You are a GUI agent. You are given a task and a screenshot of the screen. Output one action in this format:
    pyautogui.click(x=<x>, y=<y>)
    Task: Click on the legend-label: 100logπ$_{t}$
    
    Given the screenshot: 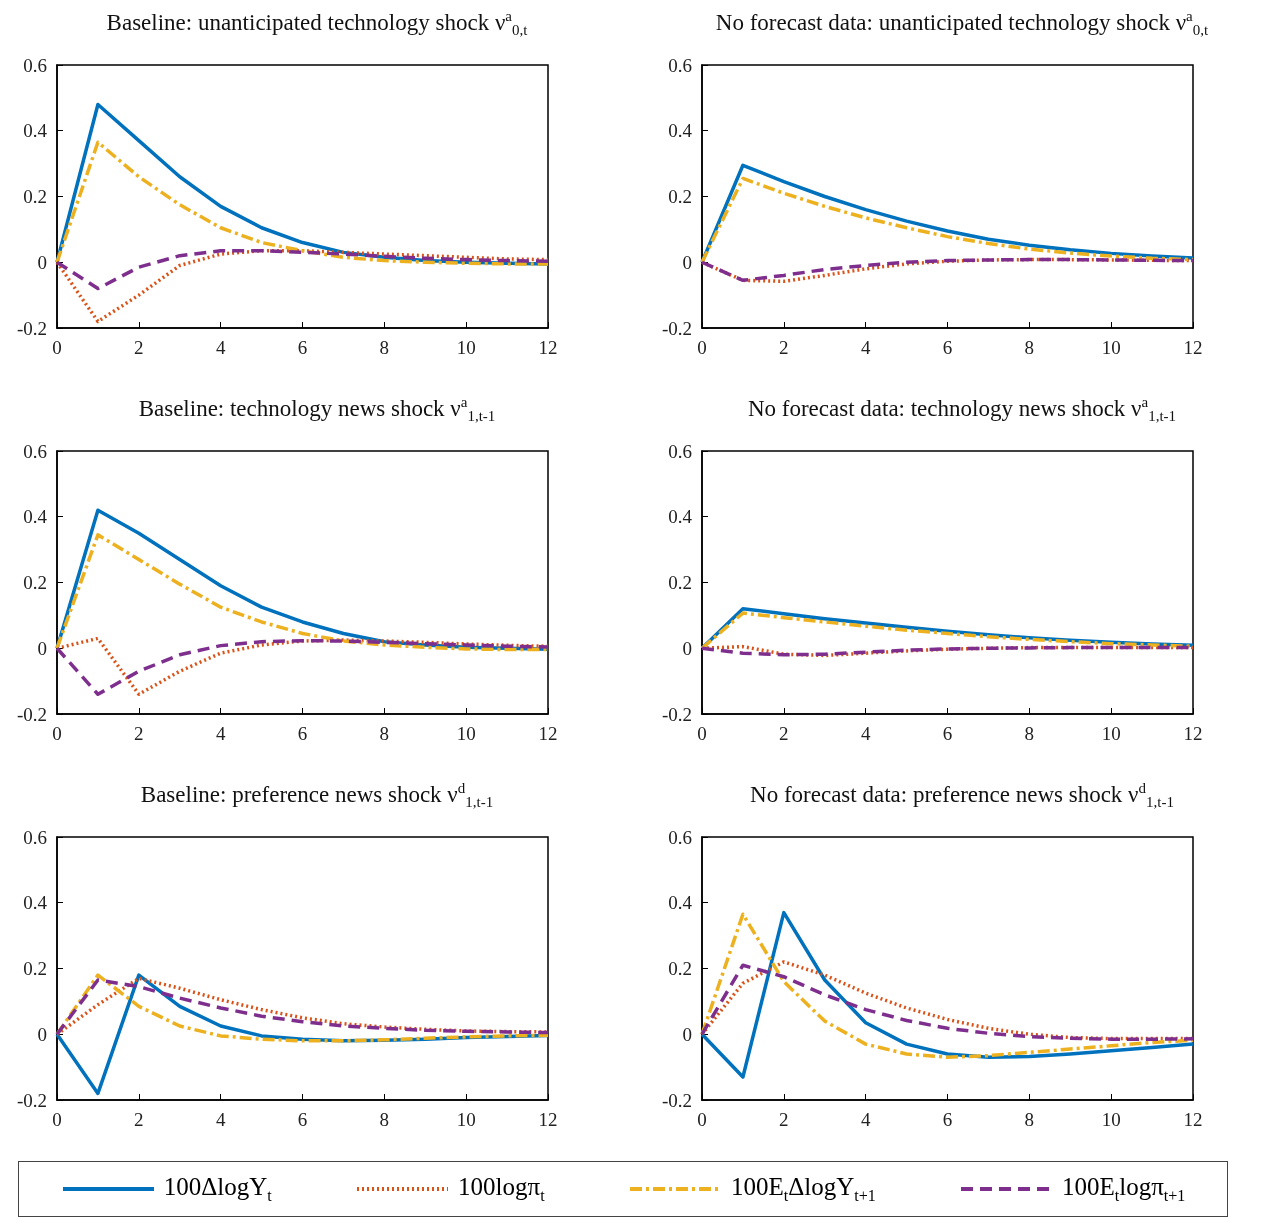 What is the action you would take?
    pyautogui.click(x=501, y=1189)
    